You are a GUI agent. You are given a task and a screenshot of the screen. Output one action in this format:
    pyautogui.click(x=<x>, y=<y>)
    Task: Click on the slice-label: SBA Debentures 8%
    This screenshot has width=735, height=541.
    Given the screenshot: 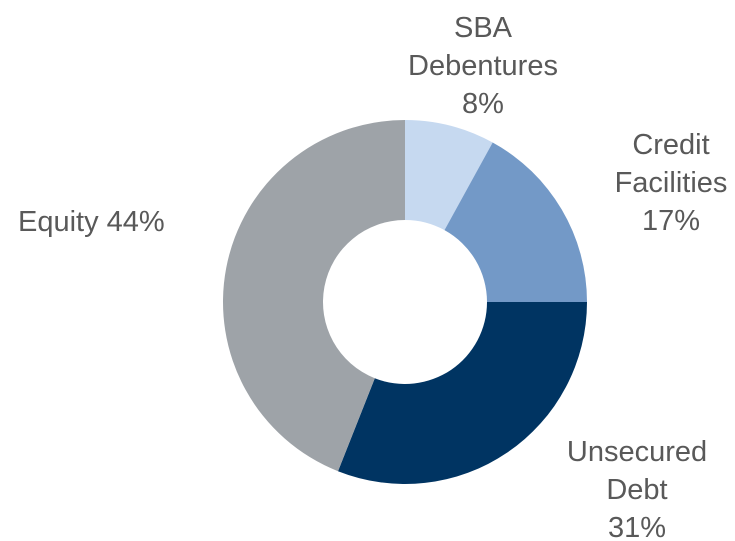 What is the action you would take?
    pyautogui.click(x=483, y=66)
    